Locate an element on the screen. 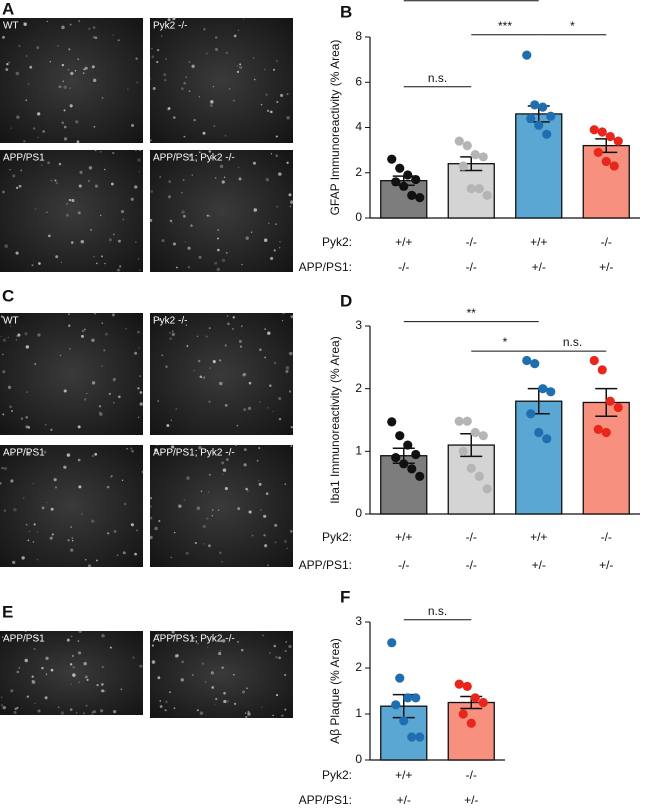 This screenshot has width=647, height=810. y-tick-label: 3 is located at coordinates (358, 621).